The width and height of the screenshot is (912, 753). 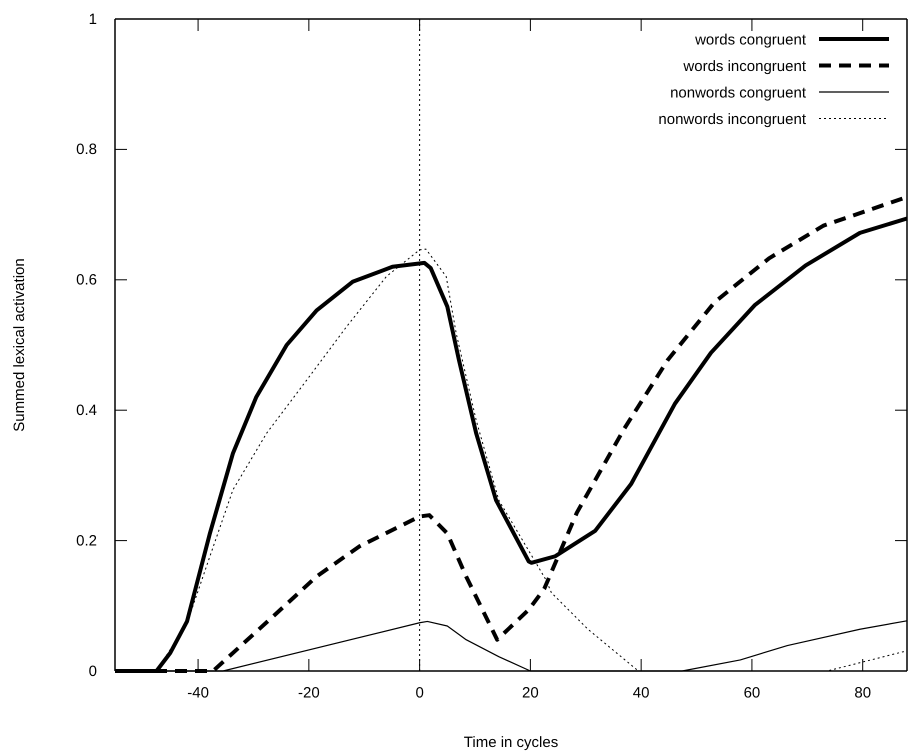 What do you see at coordinates (752, 693) in the screenshot?
I see `x-tick-label: 60` at bounding box center [752, 693].